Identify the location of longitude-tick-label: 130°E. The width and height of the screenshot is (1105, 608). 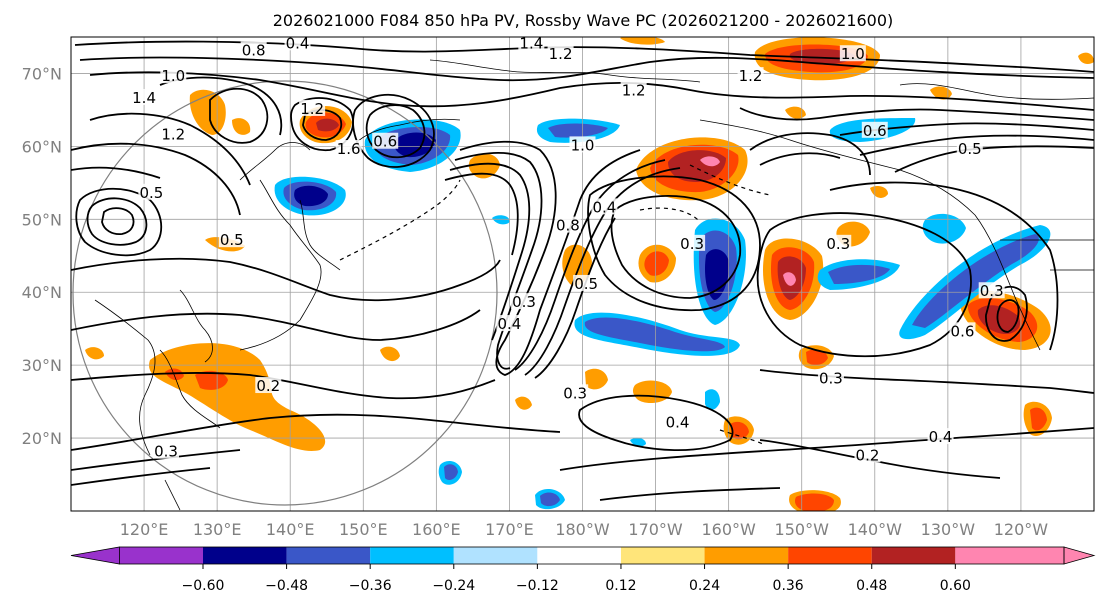
(217, 529).